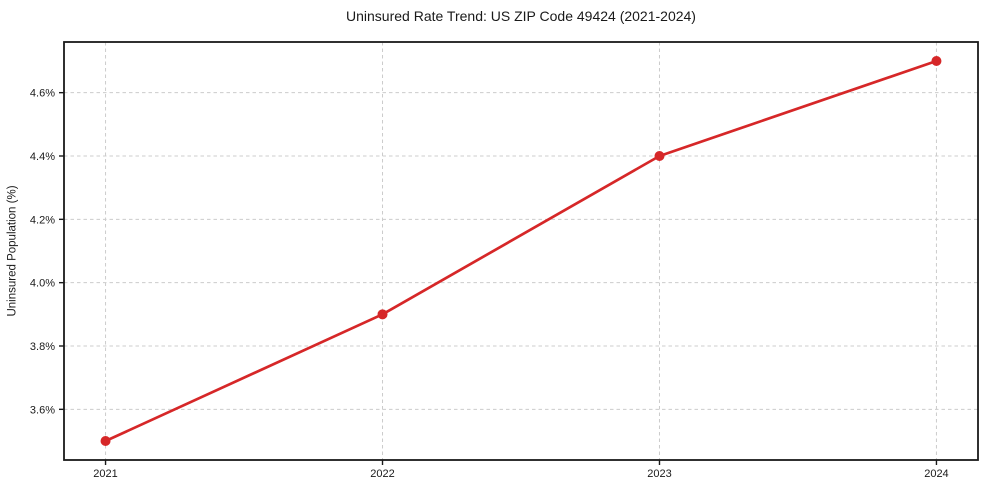 This screenshot has width=989, height=490. I want to click on y-tick-label: 4.0%, so click(42, 284).